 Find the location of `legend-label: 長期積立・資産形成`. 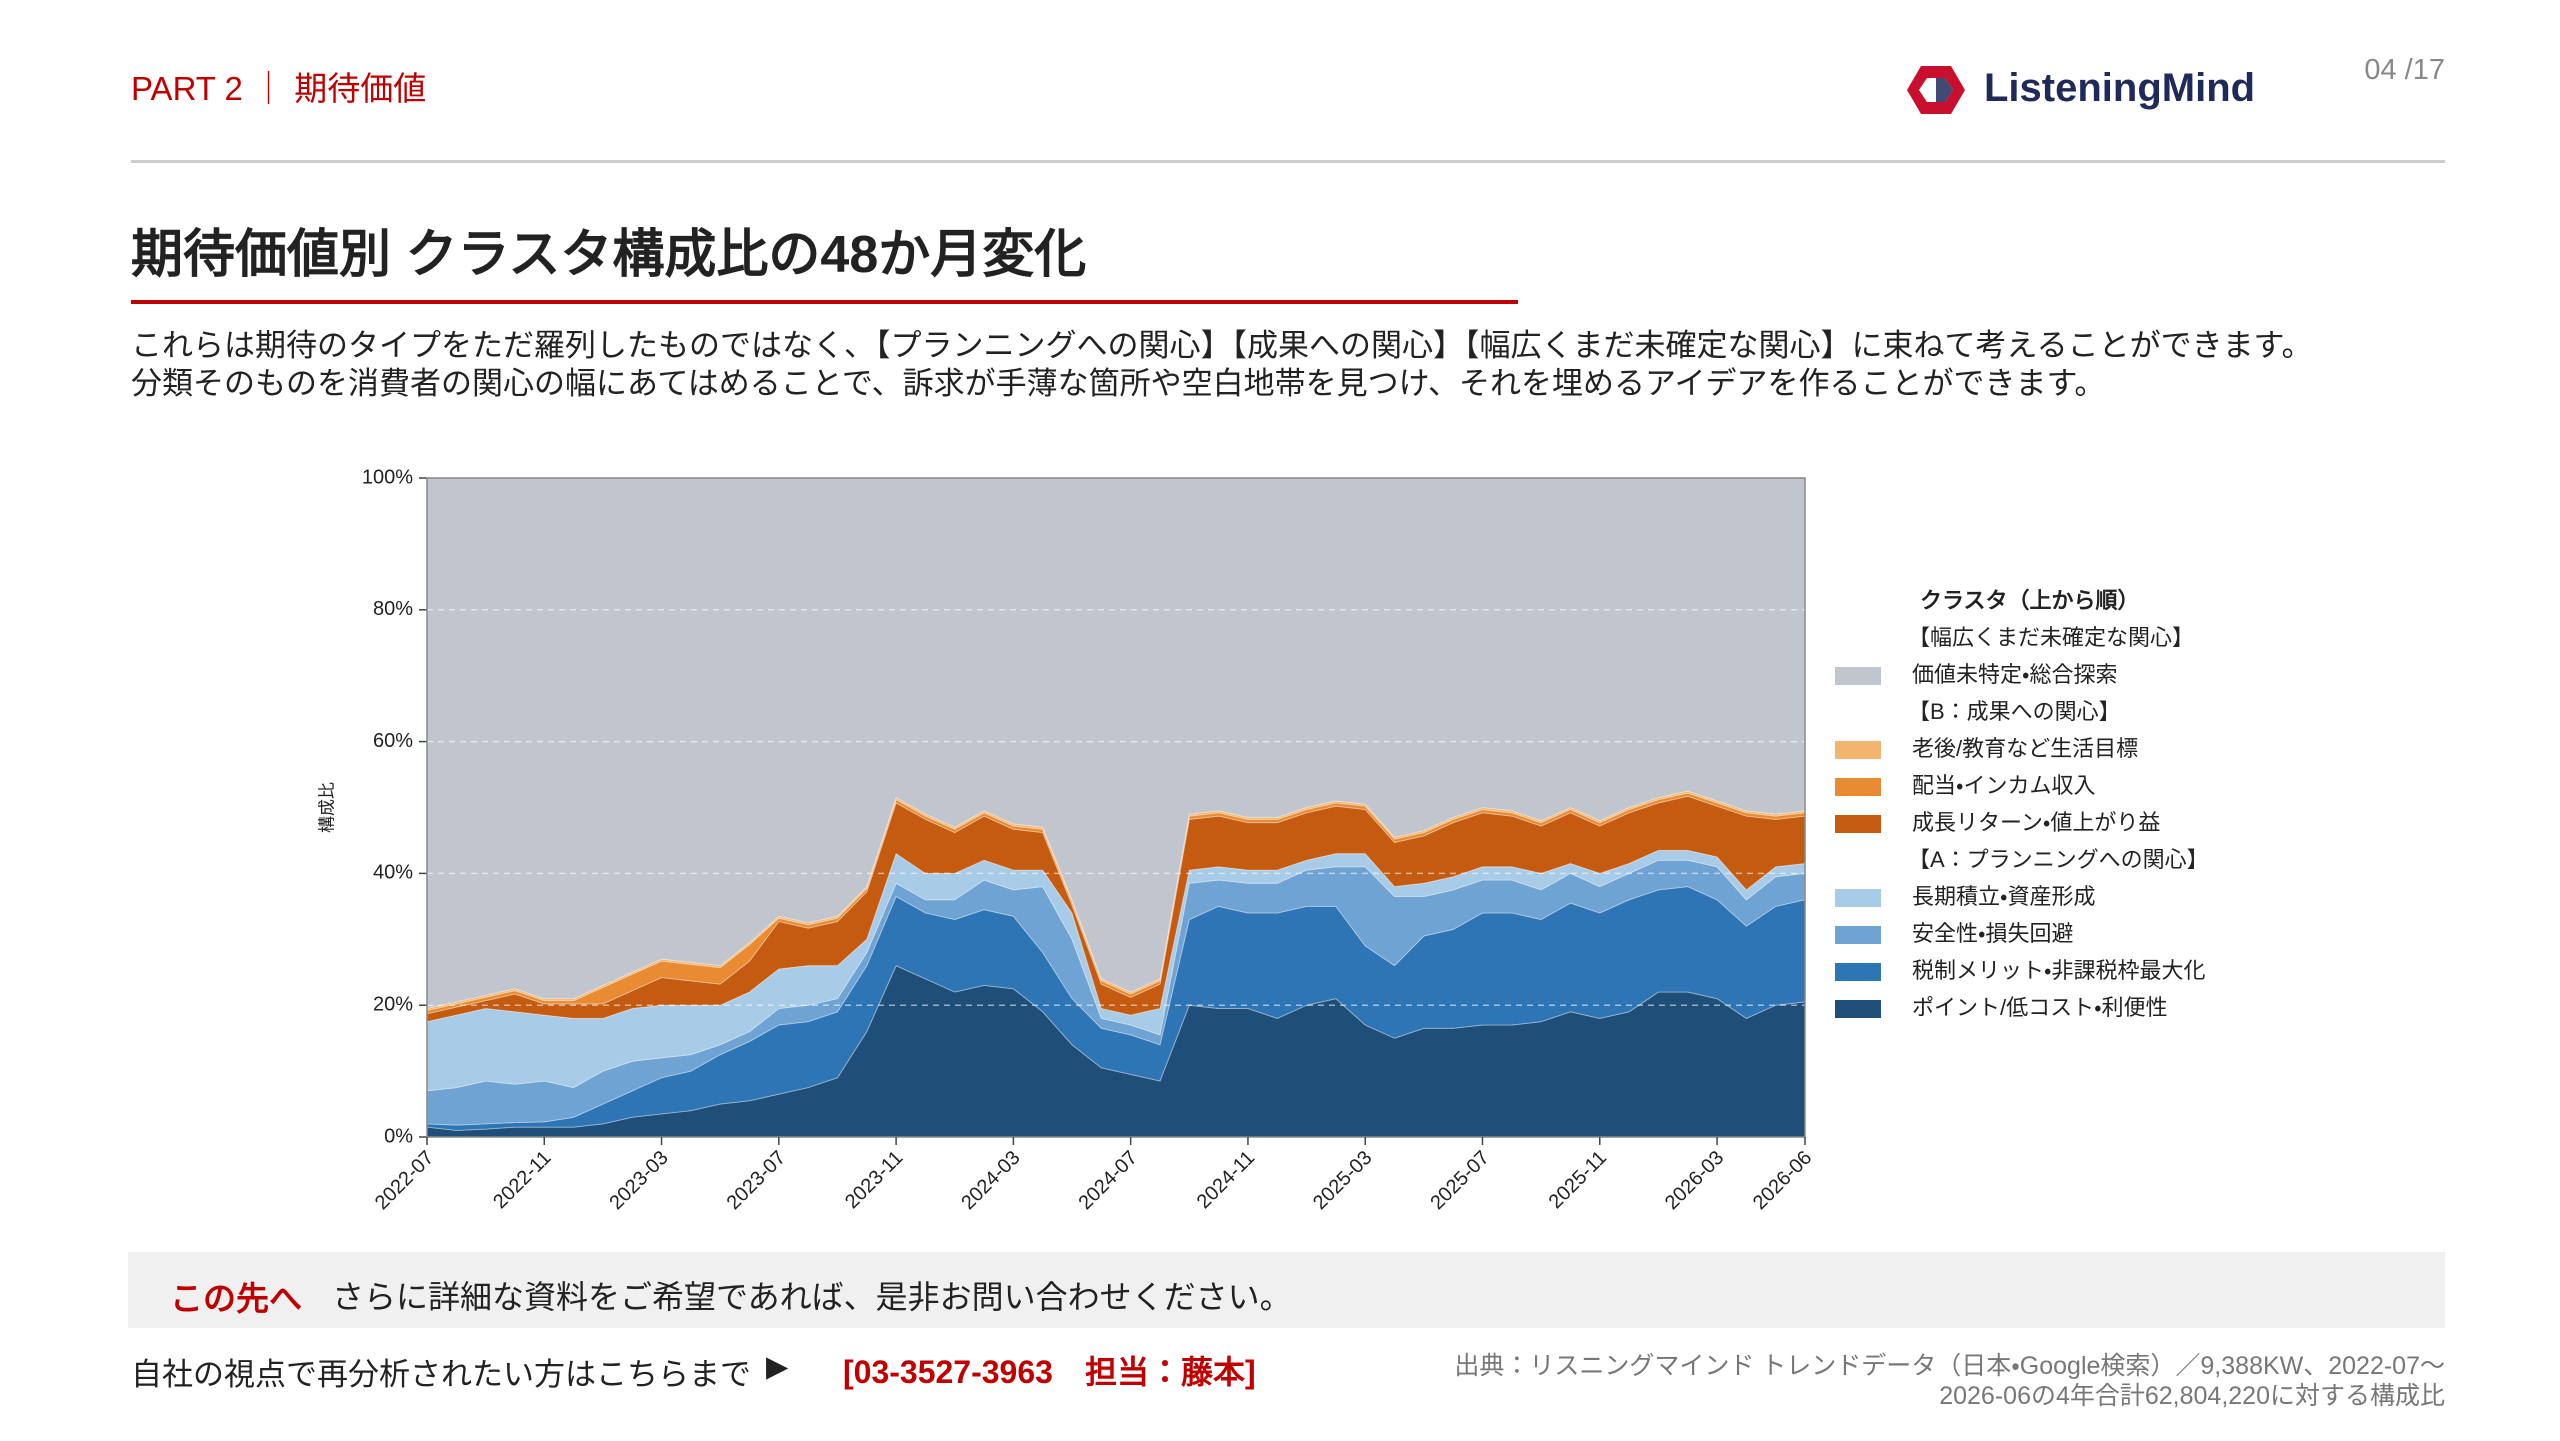

legend-label: 長期積立・資産形成 is located at coordinates (2003, 896).